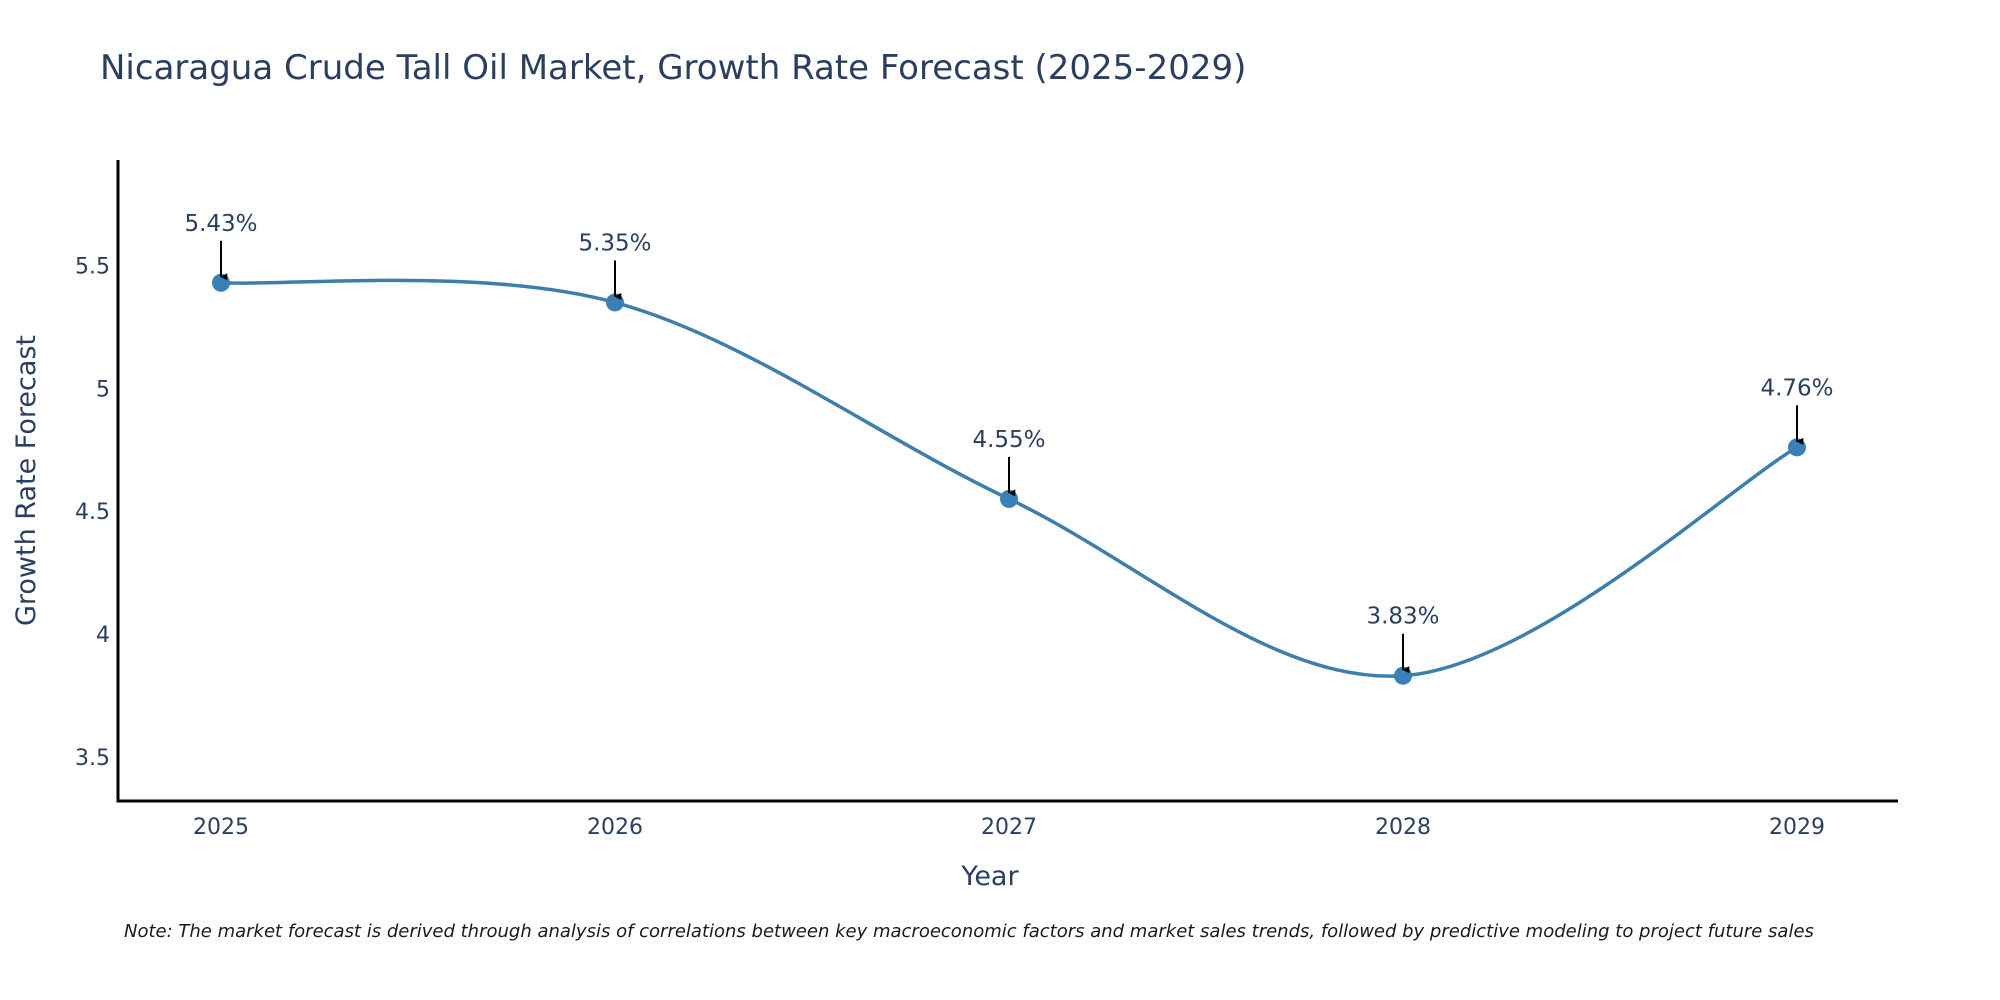 This screenshot has height=1000, width=2000. I want to click on x-axis-ticks: 2025 2026 2027 2028 2029, so click(1009, 827).